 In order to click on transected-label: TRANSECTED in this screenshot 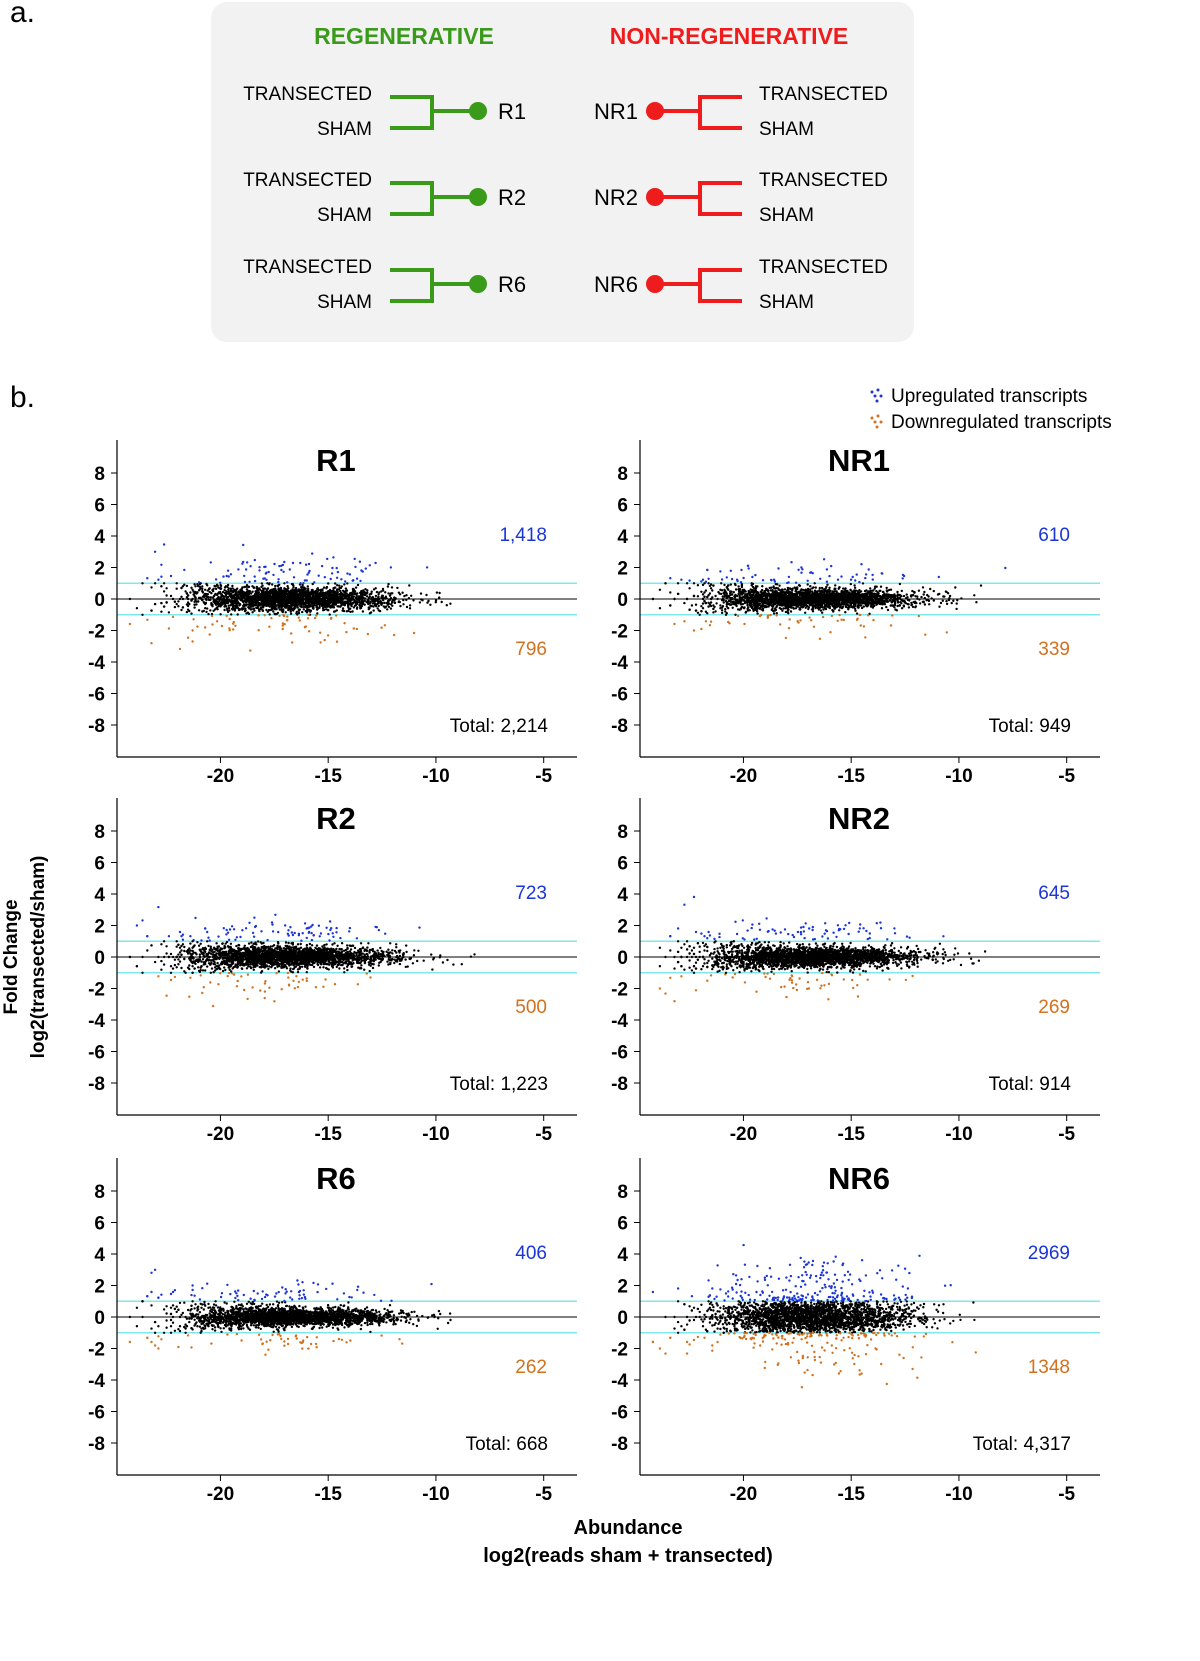, I will do `click(307, 94)`.